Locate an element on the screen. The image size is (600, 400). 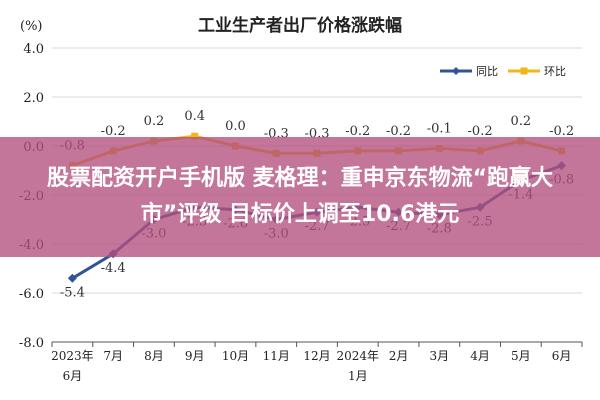
x-tick-label: 2024年 is located at coordinates (357, 356).